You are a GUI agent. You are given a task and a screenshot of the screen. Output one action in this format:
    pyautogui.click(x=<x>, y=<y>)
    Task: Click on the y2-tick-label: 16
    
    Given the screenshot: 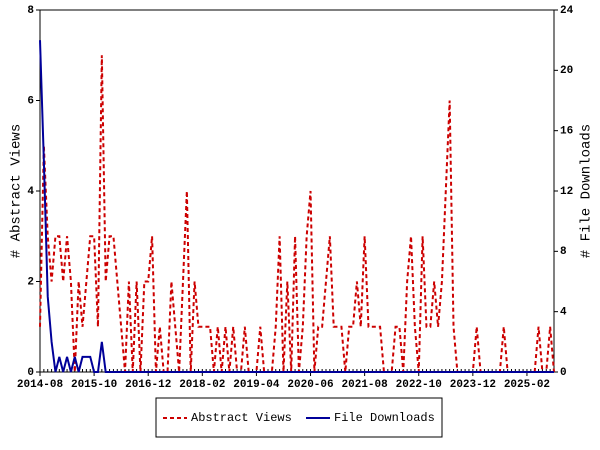 What is the action you would take?
    pyautogui.click(x=566, y=132)
    